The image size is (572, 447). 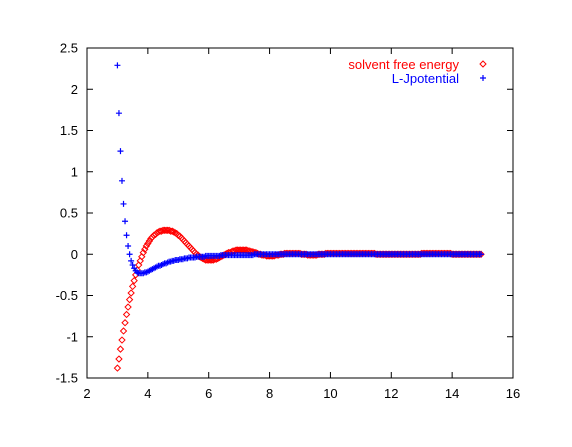 What do you see at coordinates (391, 393) in the screenshot?
I see `x-tick-label: 12` at bounding box center [391, 393].